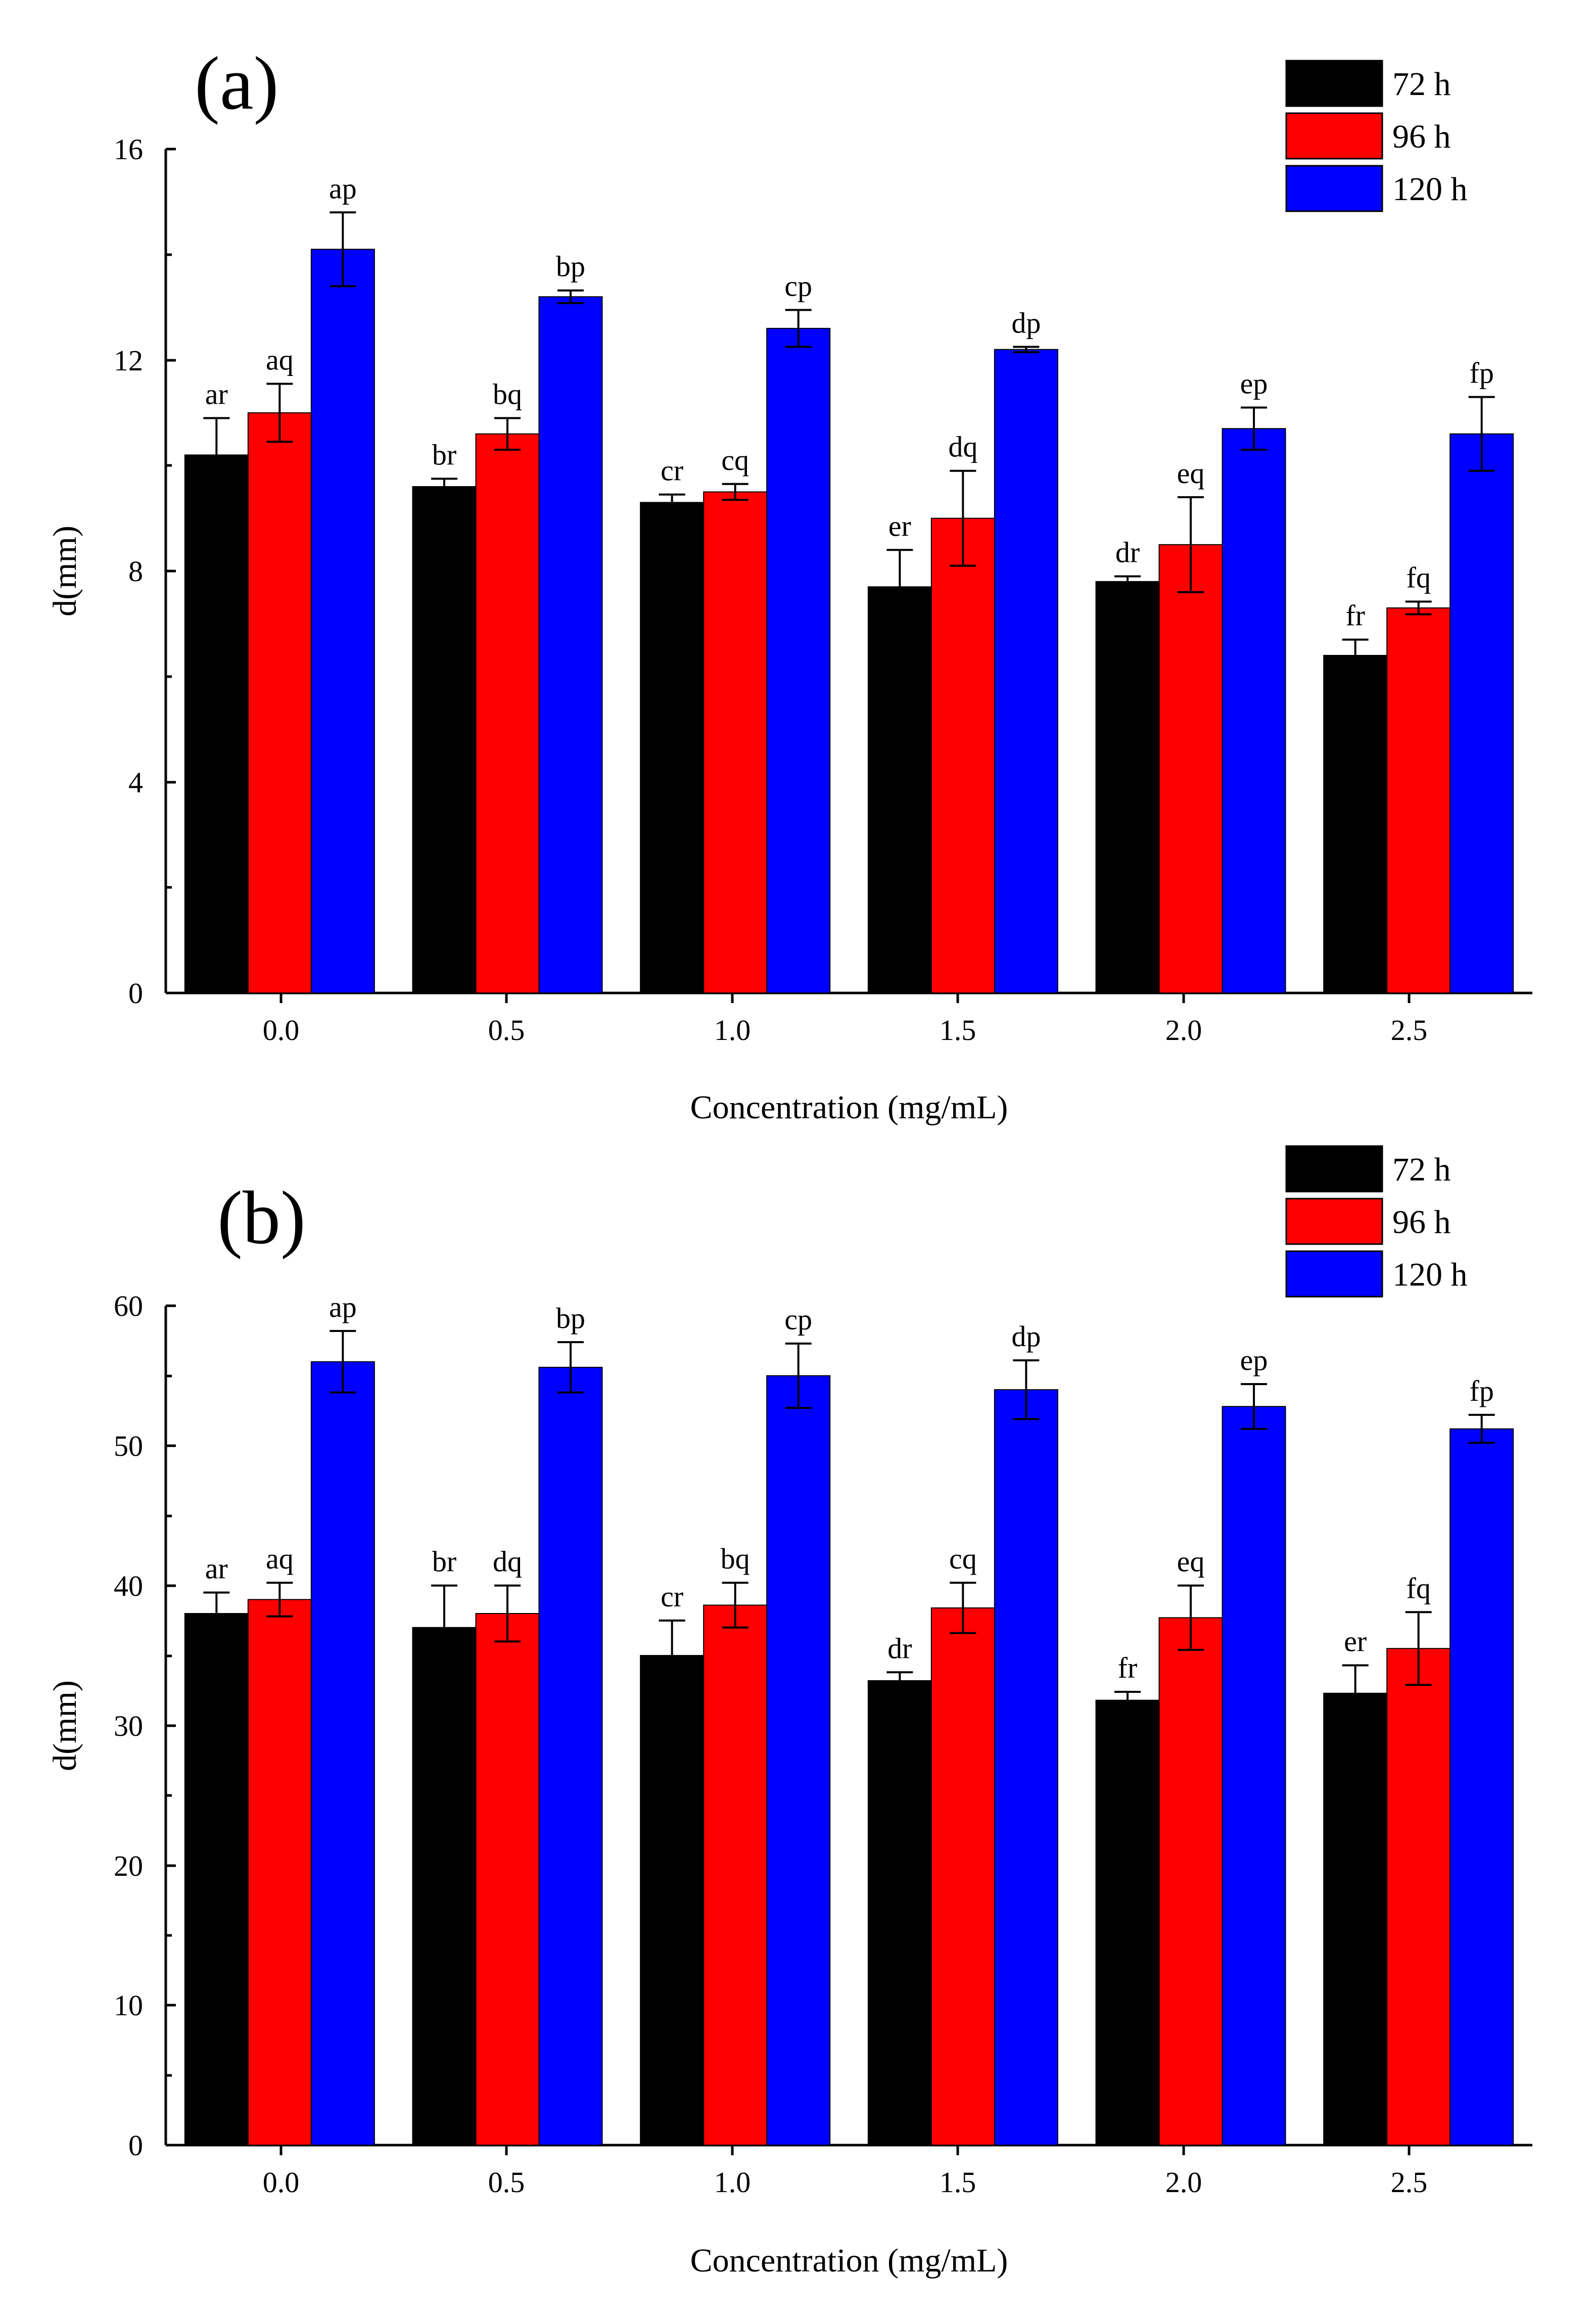 This screenshot has width=1591, height=2324. I want to click on y-tick-label-b: 40, so click(128, 1586).